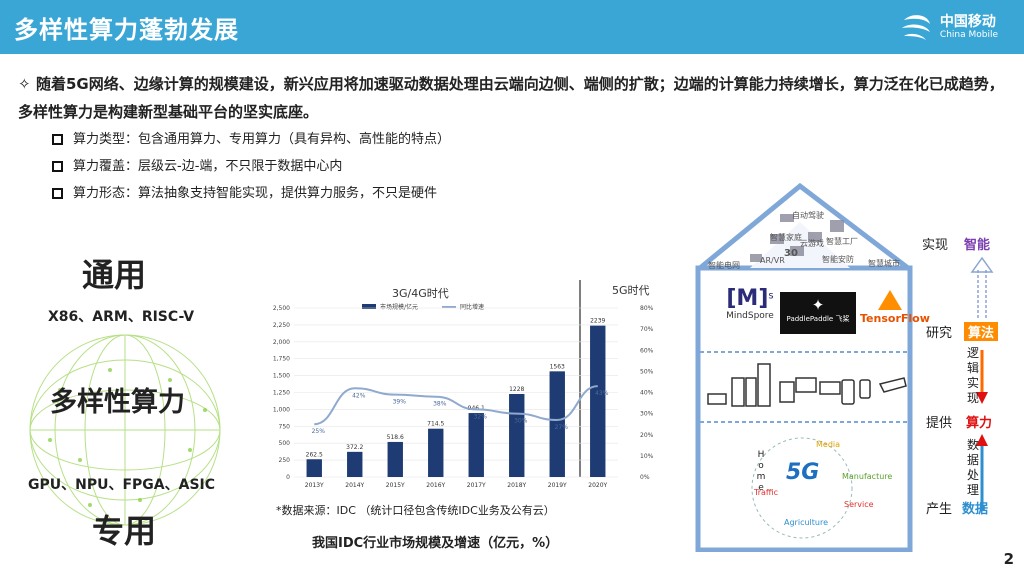 The height and width of the screenshot is (576, 1024). I want to click on bullet-item: 算力覆盖：层级云-边-端，不只限于数据中心内, so click(251, 166).